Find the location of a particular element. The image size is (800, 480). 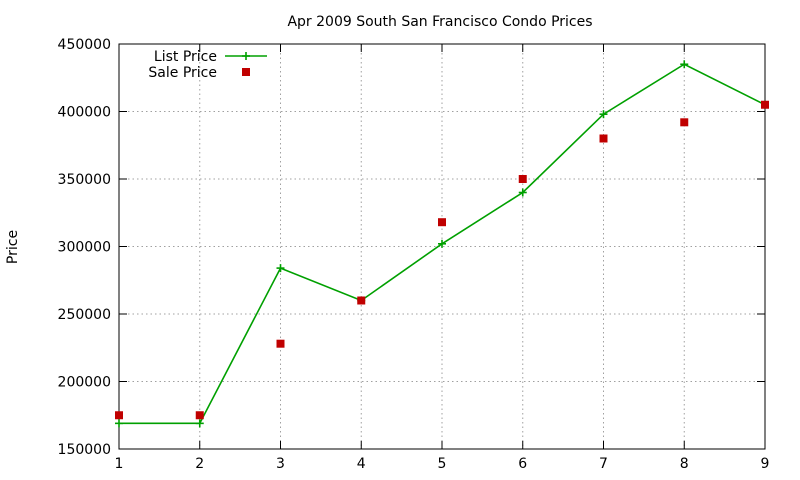

y-tick-label: 150000 is located at coordinates (84, 450).